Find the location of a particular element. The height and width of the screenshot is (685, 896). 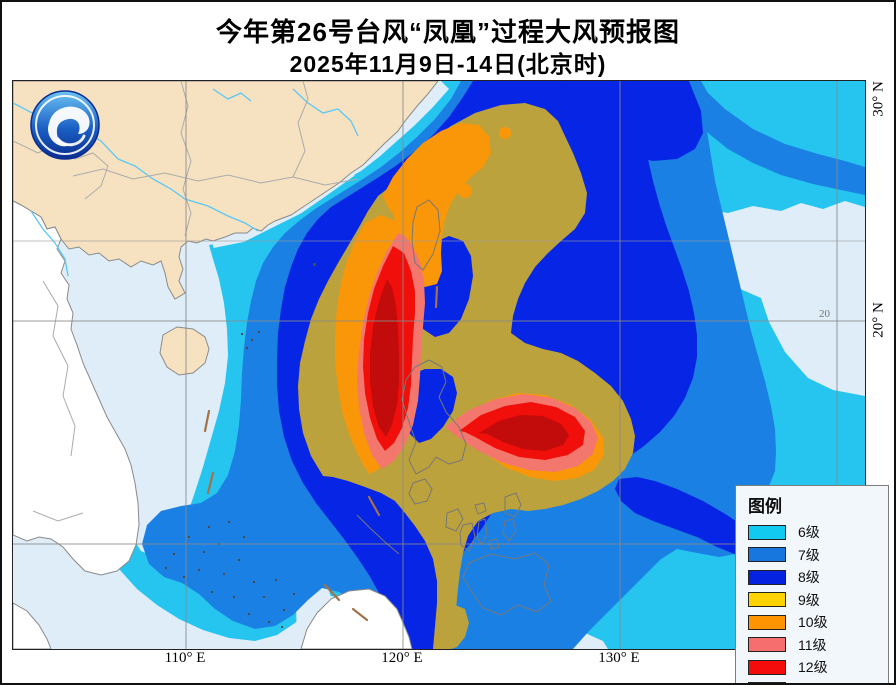

wind-zone-level9-patch is located at coordinates (453, 627).